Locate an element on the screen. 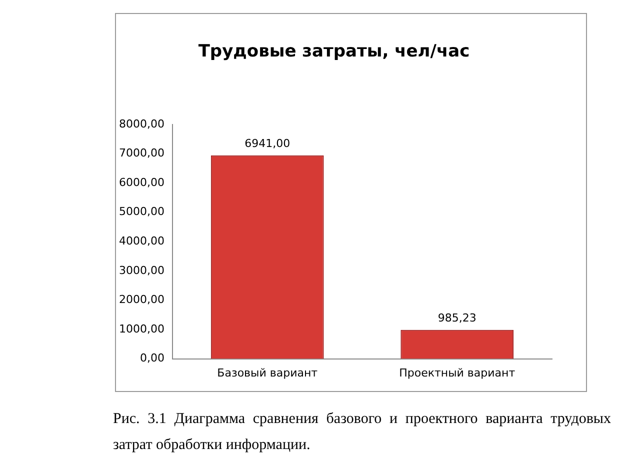 This screenshot has width=635, height=460. x-tick-label: Проектный вариант is located at coordinates (457, 373).